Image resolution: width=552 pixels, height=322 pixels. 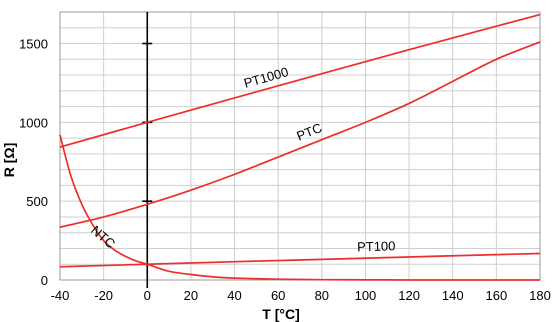 I want to click on x-tick-label: 60, so click(x=278, y=295).